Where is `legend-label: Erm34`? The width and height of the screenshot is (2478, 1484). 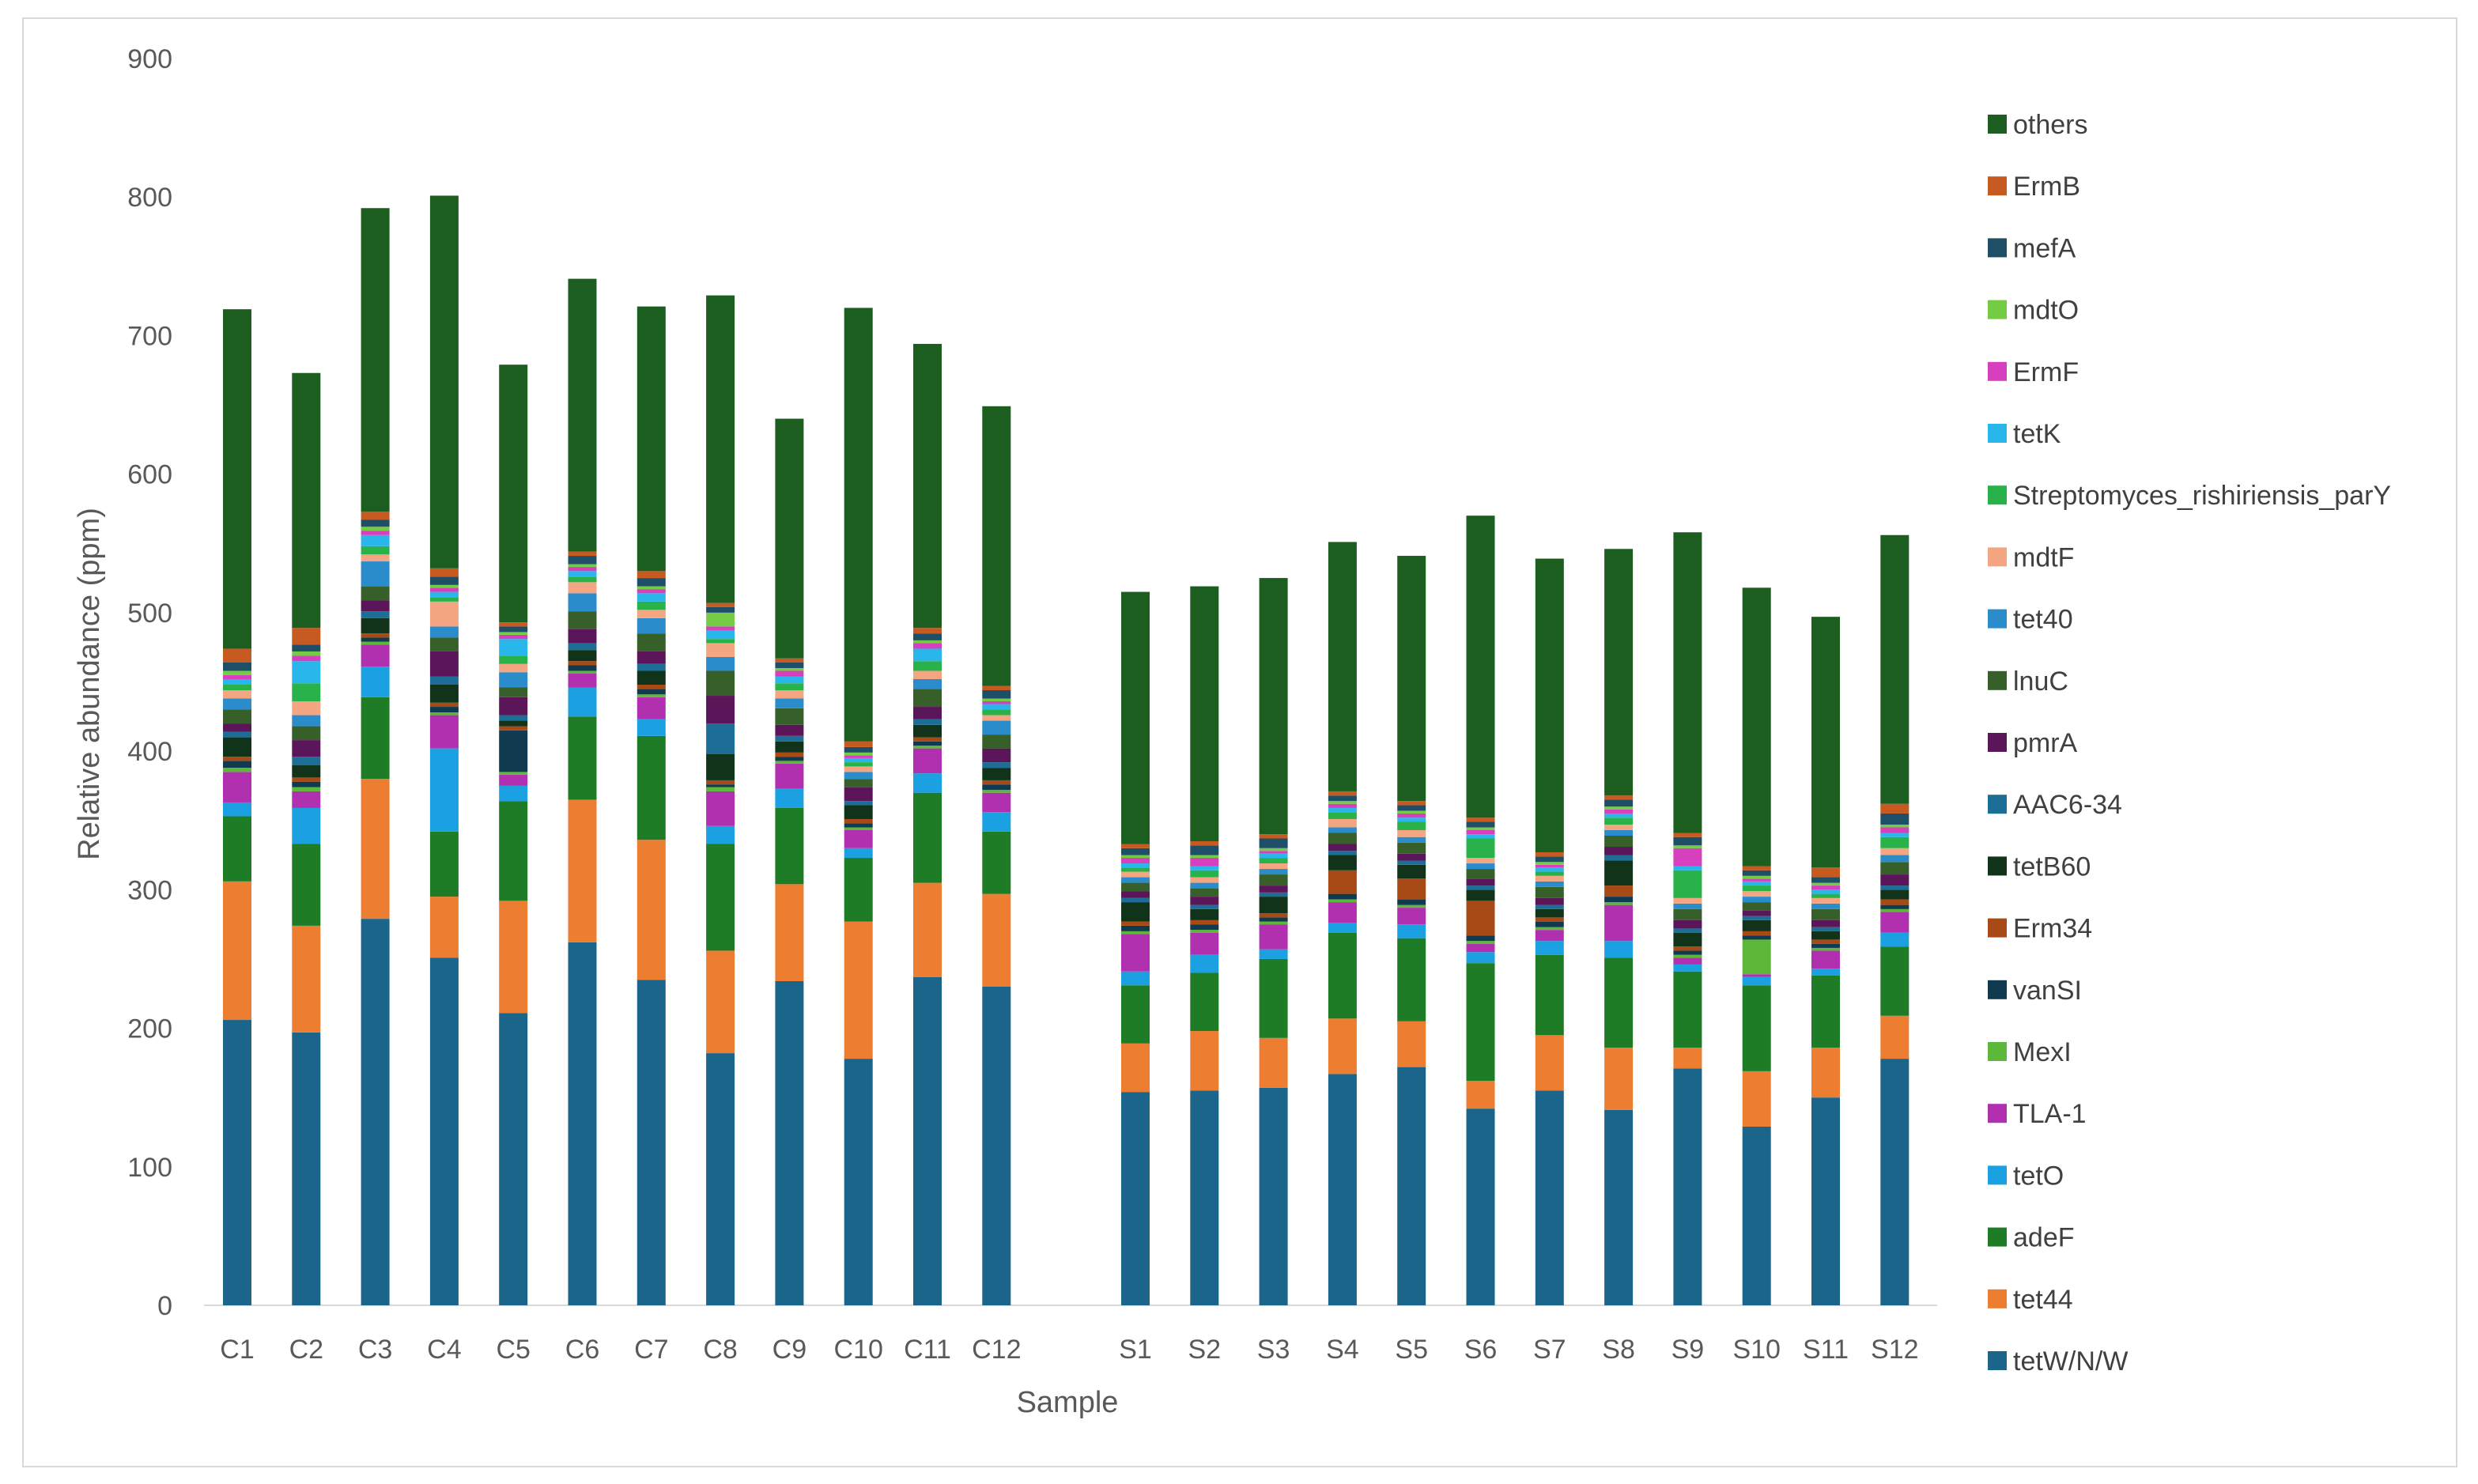 legend-label: Erm34 is located at coordinates (2053, 929).